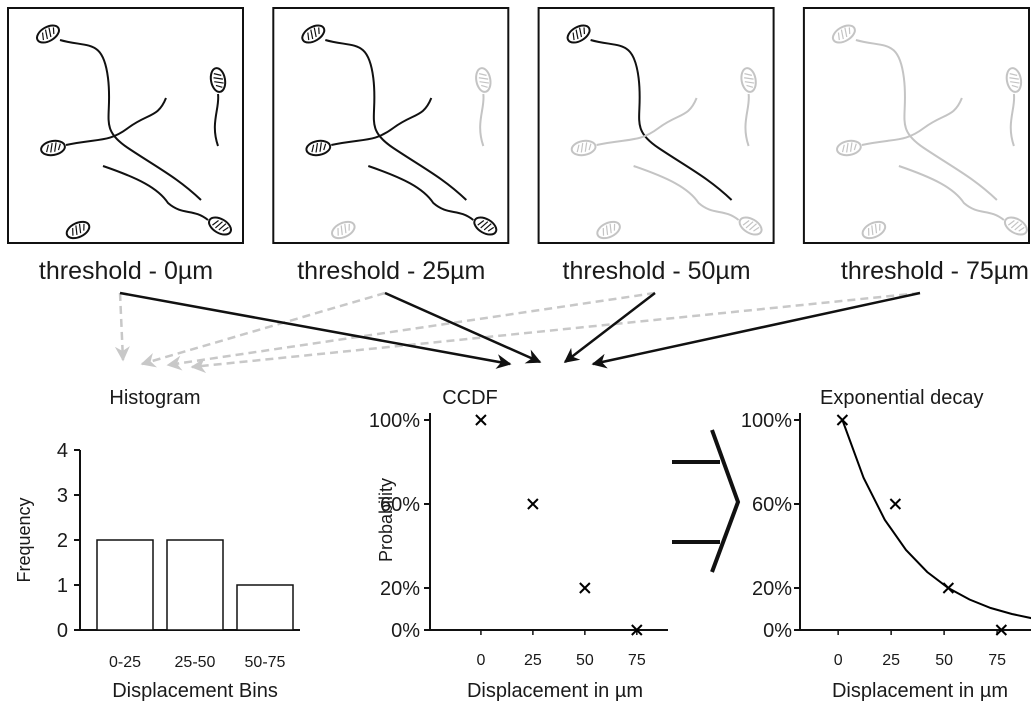 The height and width of the screenshot is (702, 1031). What do you see at coordinates (637, 660) in the screenshot?
I see `x-tick-label: 75` at bounding box center [637, 660].